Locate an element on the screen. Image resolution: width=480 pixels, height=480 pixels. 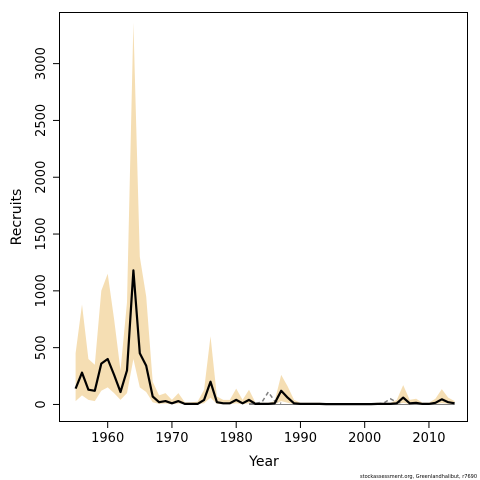
y-axis-title: Recruits is located at coordinates (17, 217).